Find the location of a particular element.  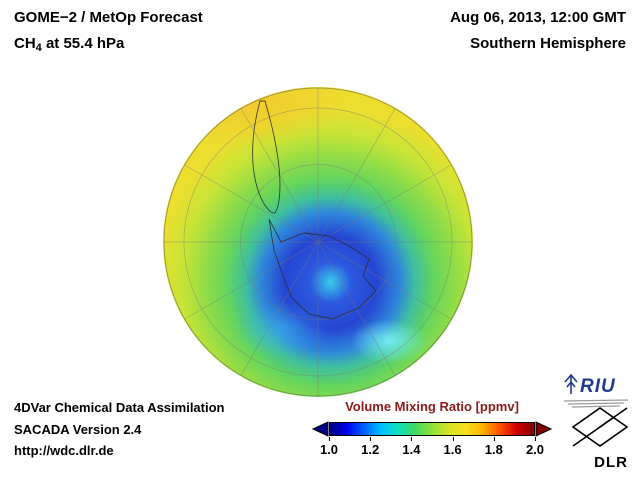

colorbar-title: Volume Mixing Ratio [ppmv] is located at coordinates (432, 406).